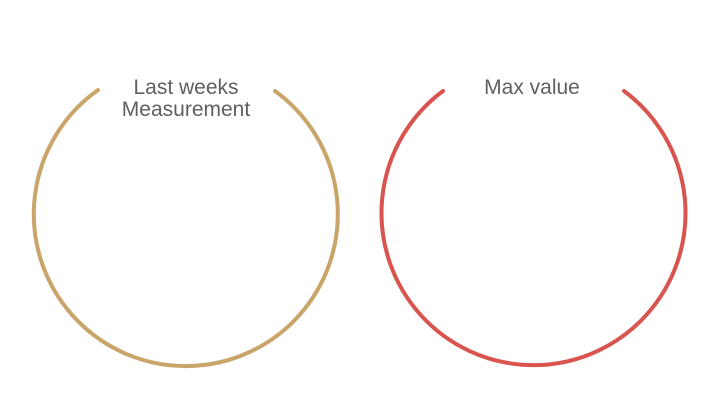 This screenshot has height=400, width=720. Describe the element at coordinates (185, 87) in the screenshot. I see `ring-last-weeks-label-line-1: Last weeks` at that location.